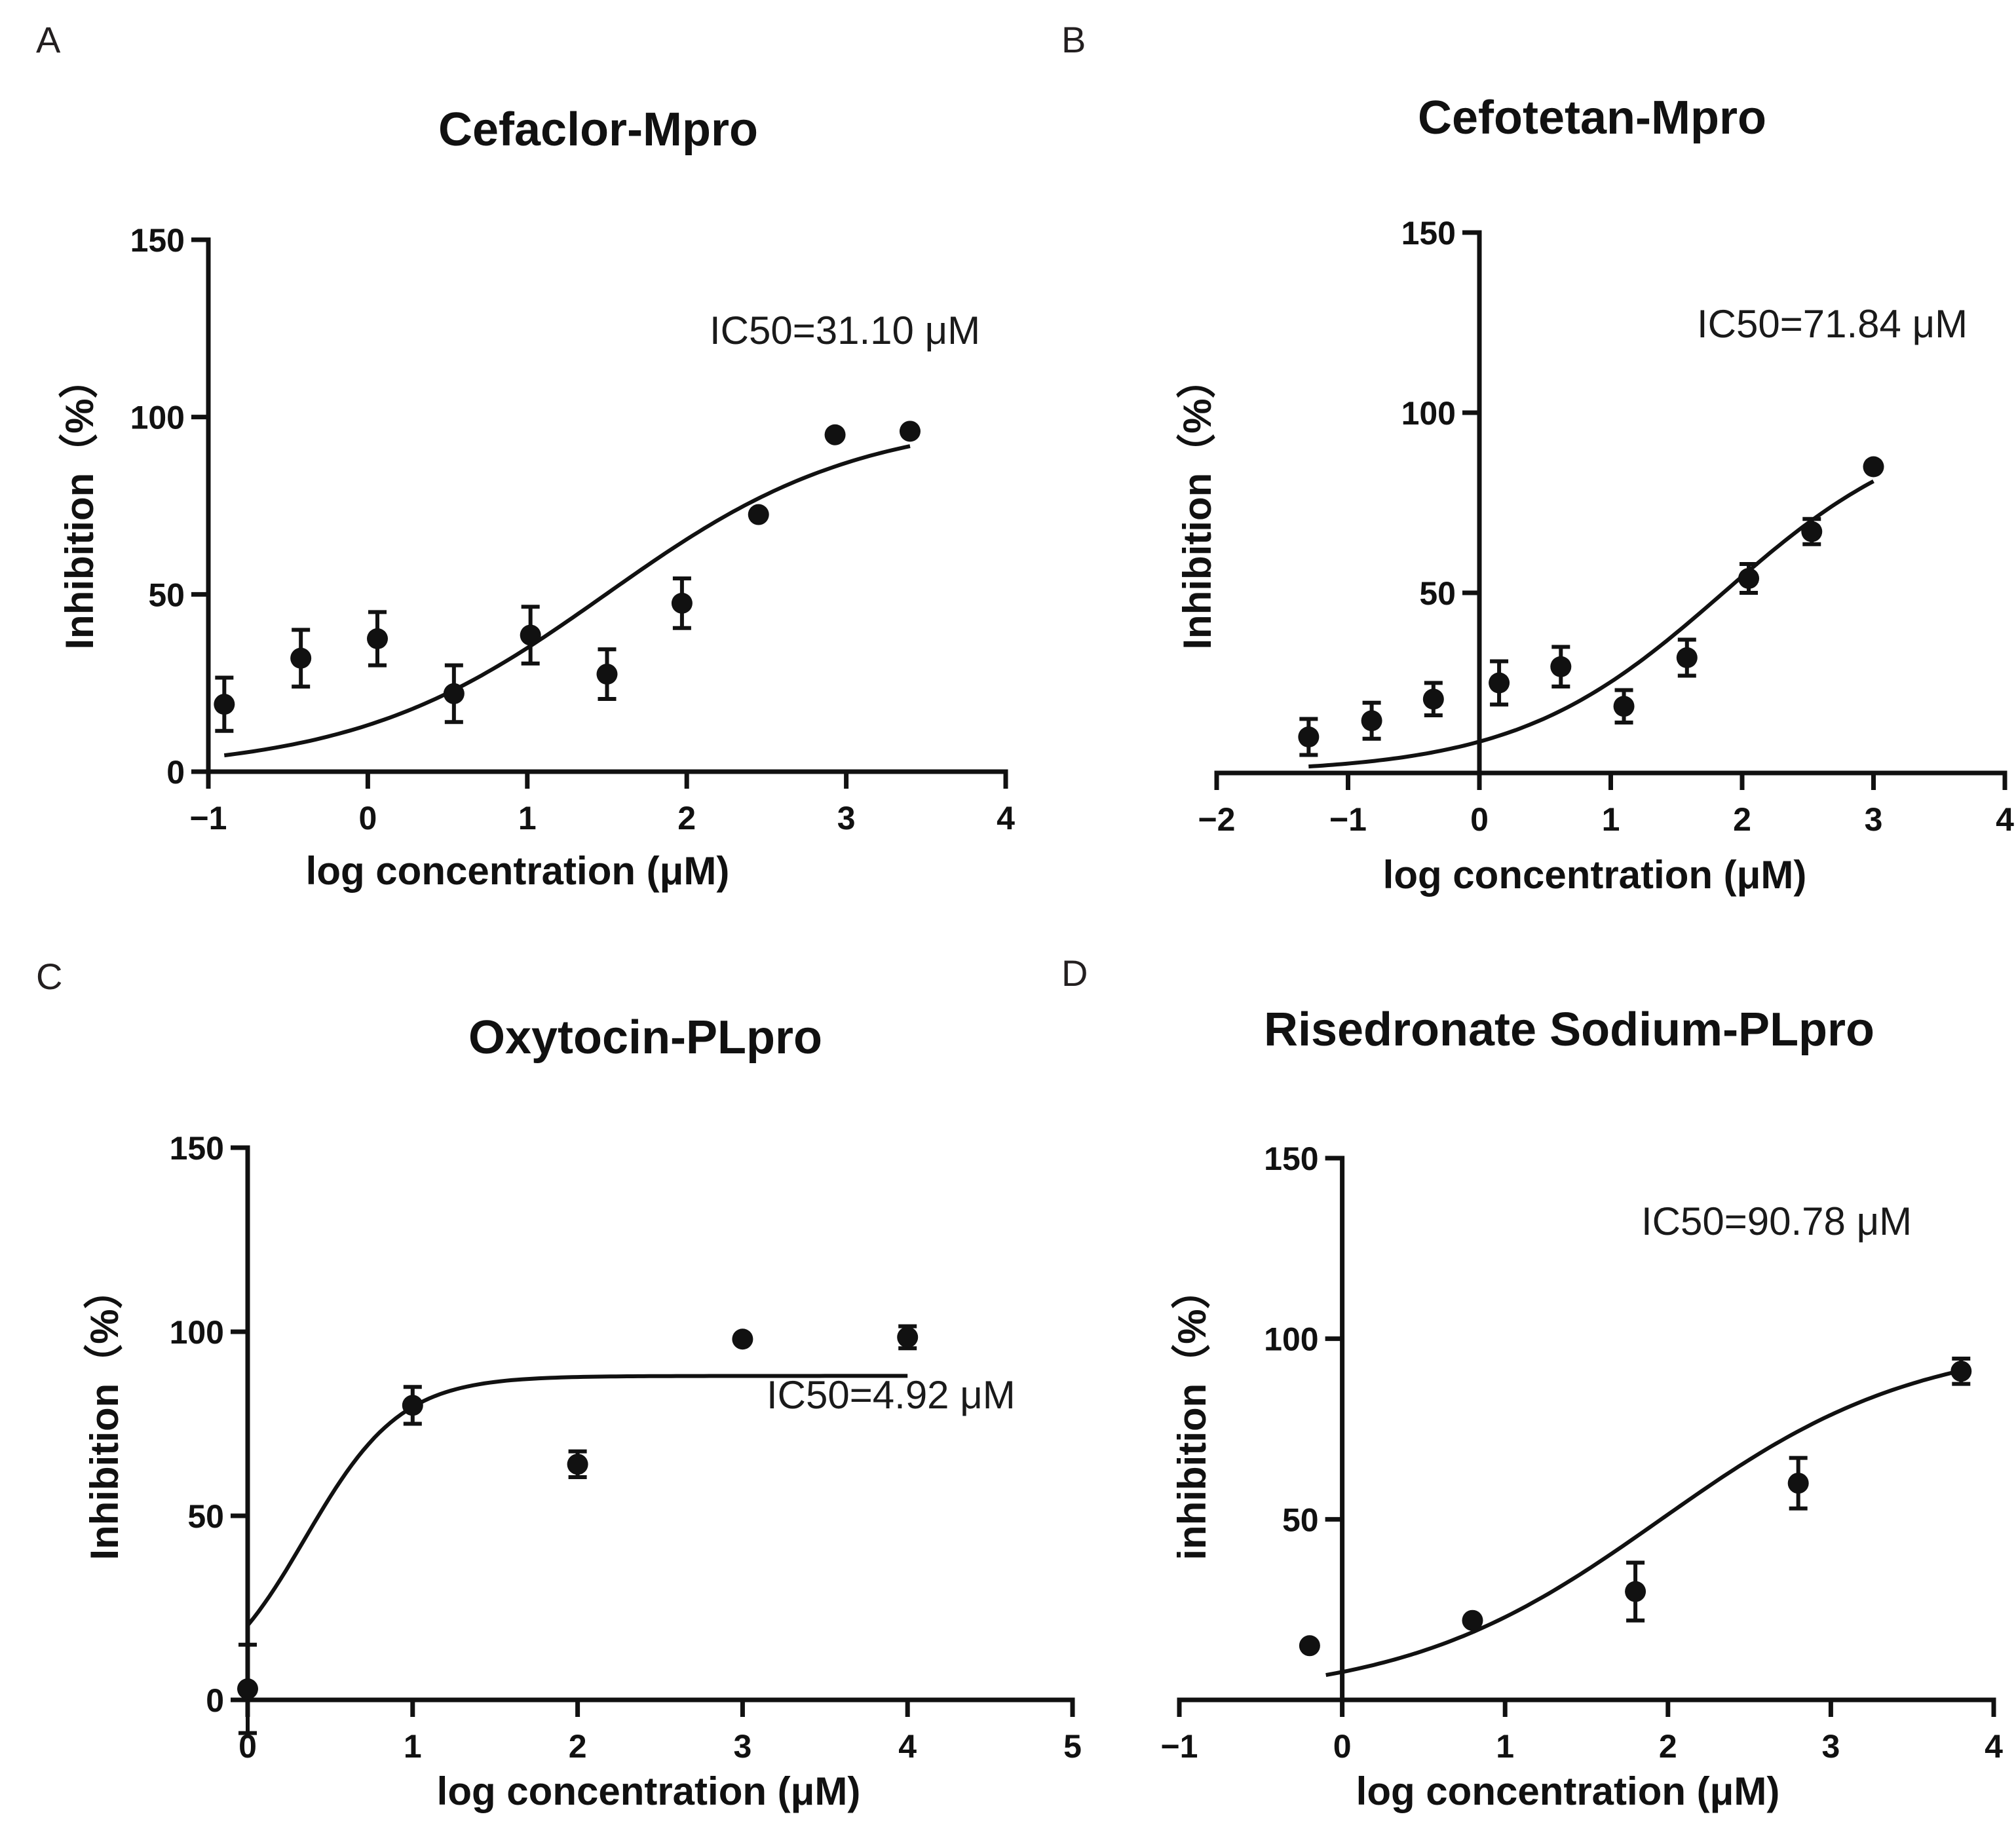 This screenshot has height=1825, width=2016. Describe the element at coordinates (845, 330) in the screenshot. I see `ic50-annotation: IC50=31.10 μM` at that location.